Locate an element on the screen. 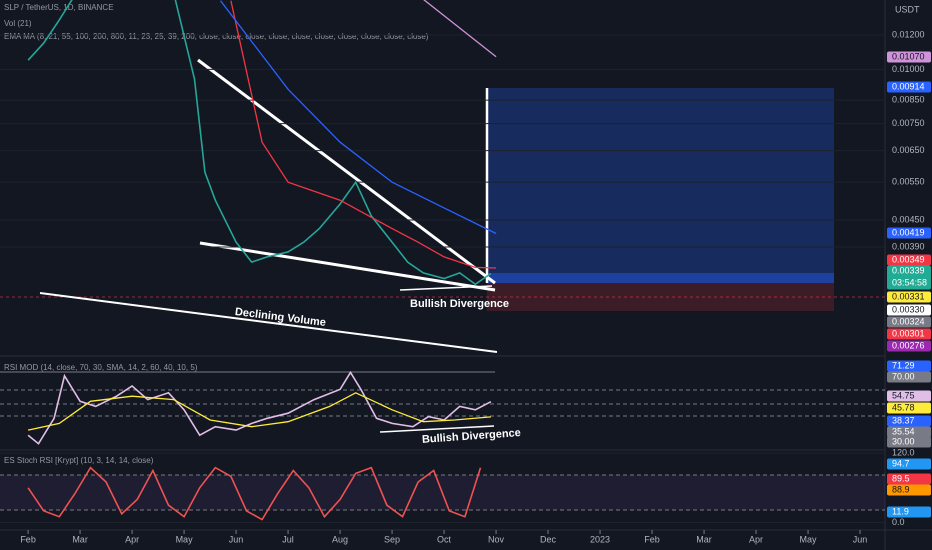 The width and height of the screenshot is (932, 550). annotation: Bullish Divergence is located at coordinates (459, 304).